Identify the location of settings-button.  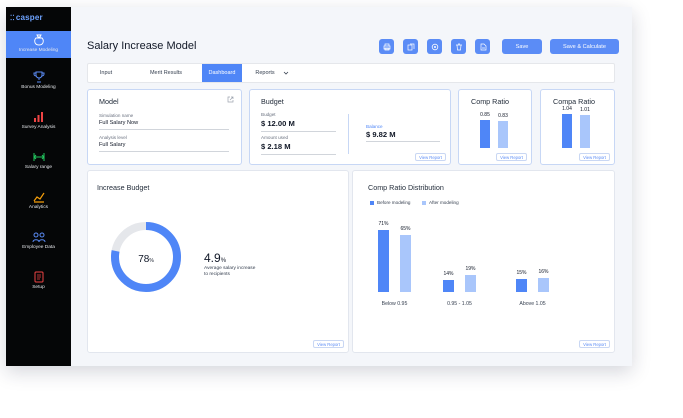
(434, 46).